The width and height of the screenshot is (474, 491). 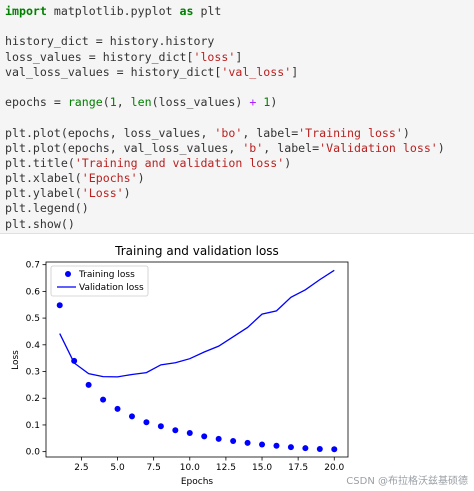 What do you see at coordinates (33, 346) in the screenshot?
I see `y-tick-label: 0.4` at bounding box center [33, 346].